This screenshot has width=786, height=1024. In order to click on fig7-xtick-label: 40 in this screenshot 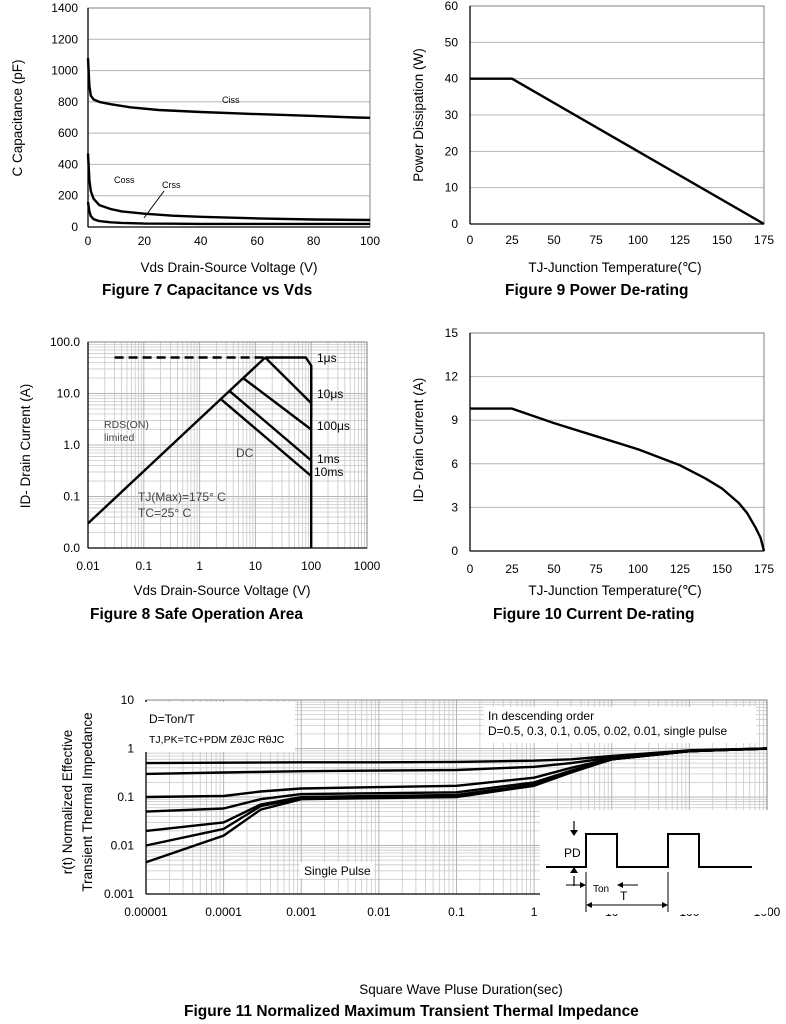, I will do `click(201, 241)`.